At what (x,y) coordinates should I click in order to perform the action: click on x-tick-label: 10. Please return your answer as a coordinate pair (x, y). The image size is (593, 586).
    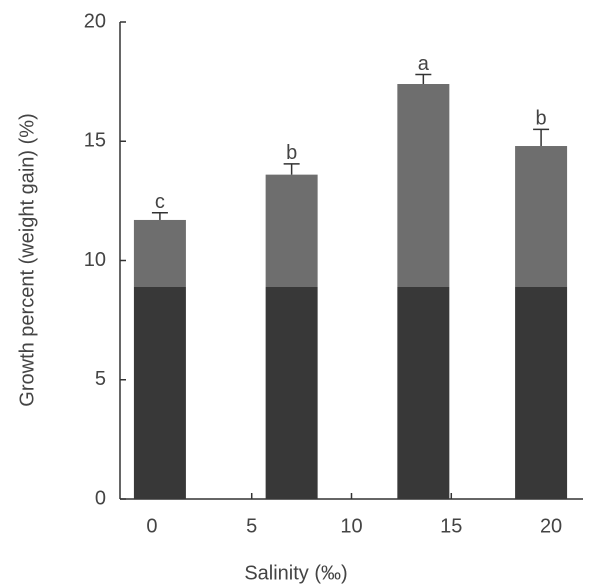
    Looking at the image, I should click on (351, 526).